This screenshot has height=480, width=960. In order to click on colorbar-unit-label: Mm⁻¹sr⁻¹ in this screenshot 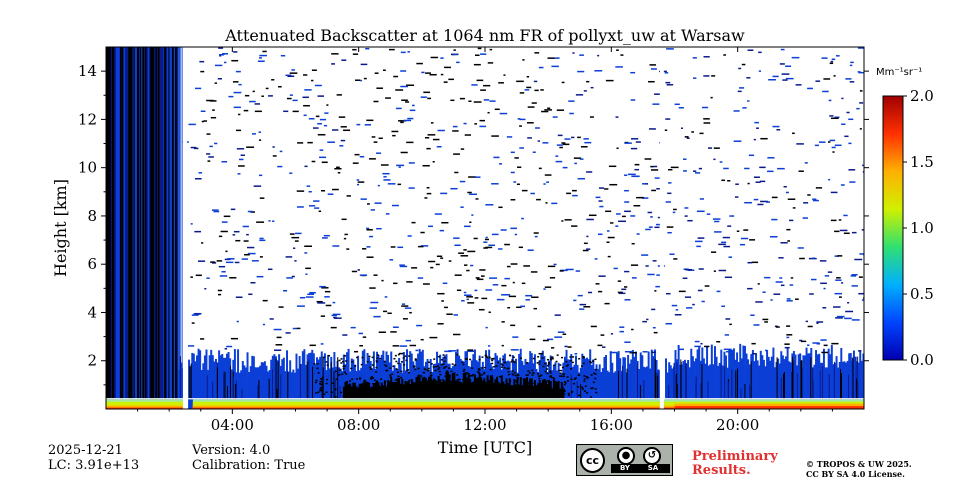, I will do `click(899, 72)`.